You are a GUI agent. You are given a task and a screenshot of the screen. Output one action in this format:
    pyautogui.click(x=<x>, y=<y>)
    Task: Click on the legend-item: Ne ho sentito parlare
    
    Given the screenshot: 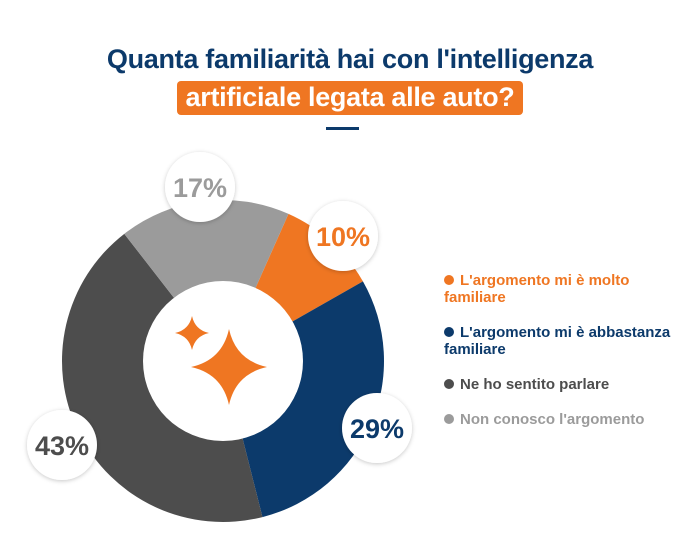 What is the action you would take?
    pyautogui.click(x=564, y=384)
    